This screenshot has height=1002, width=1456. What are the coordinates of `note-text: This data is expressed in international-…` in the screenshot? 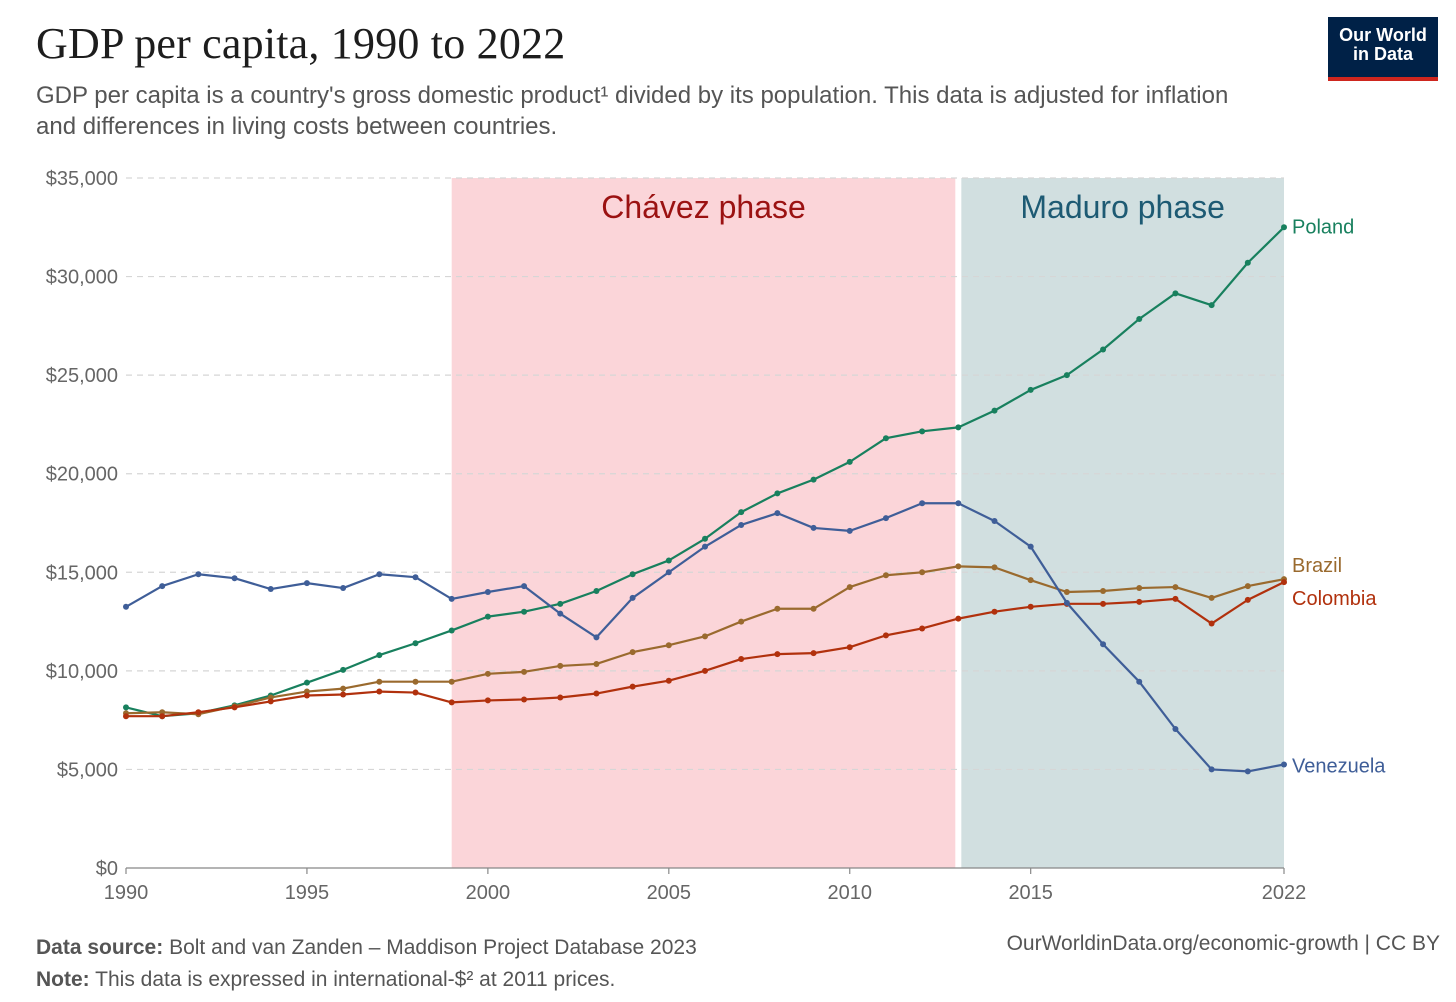 It's located at (355, 979).